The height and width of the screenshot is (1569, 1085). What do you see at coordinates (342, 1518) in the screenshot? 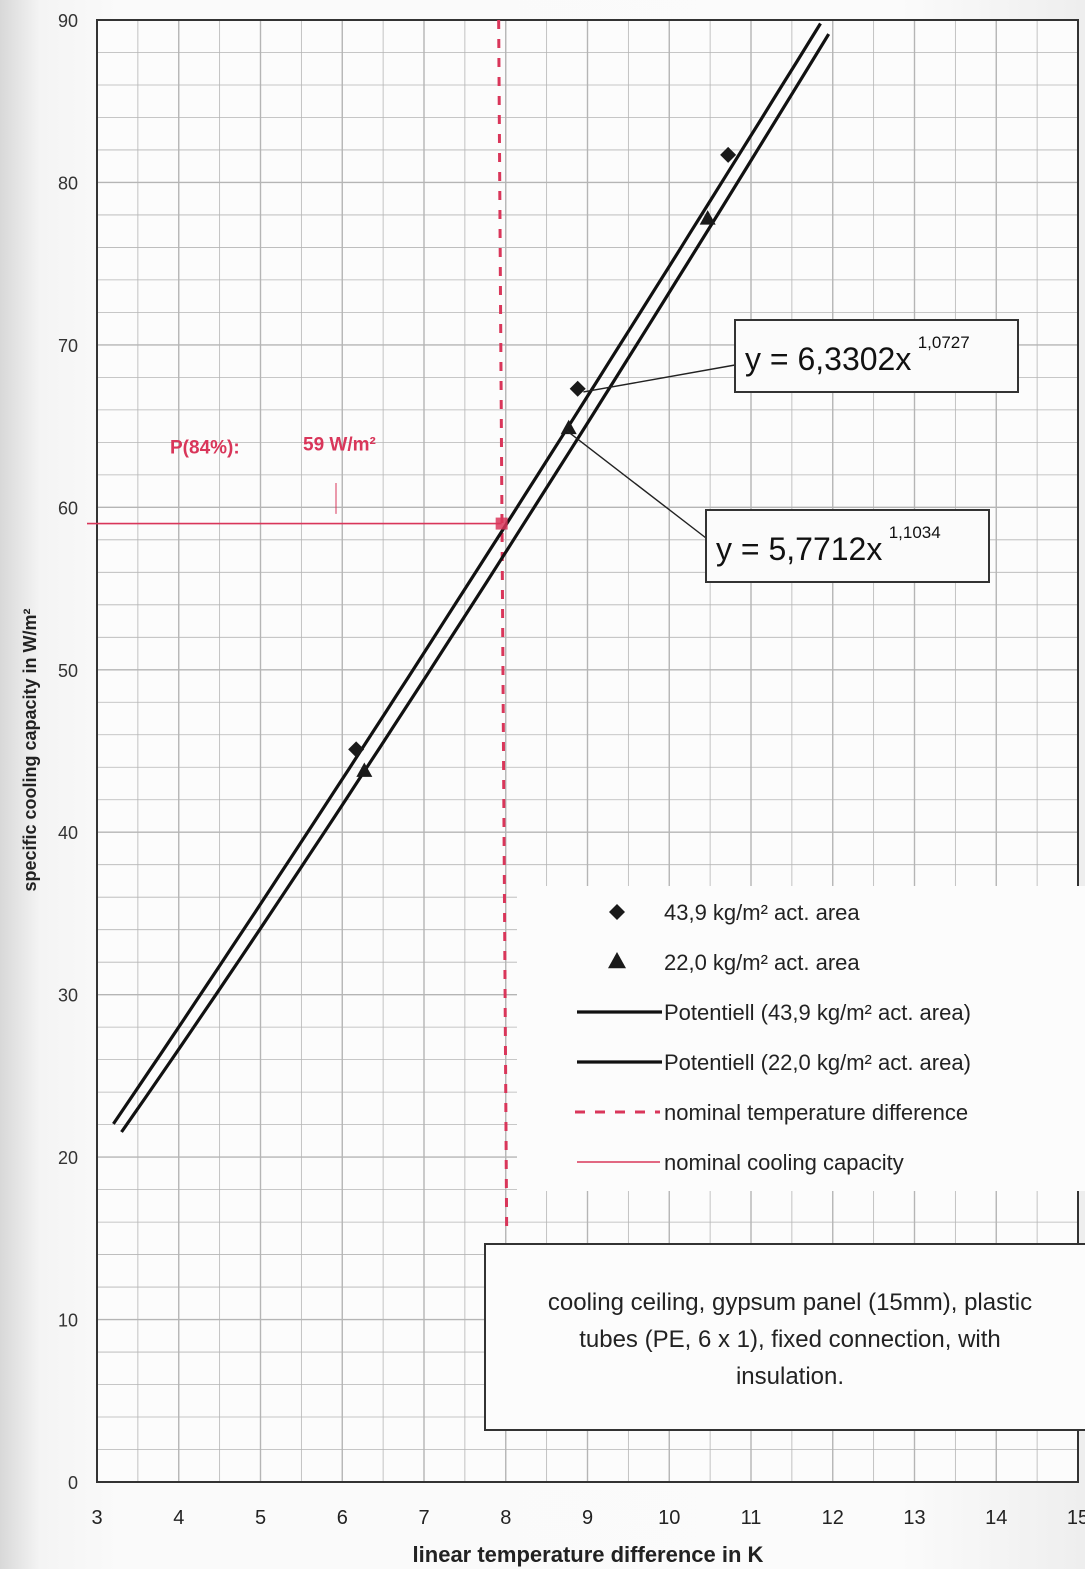
I see `x-tick-label: 6` at bounding box center [342, 1518].